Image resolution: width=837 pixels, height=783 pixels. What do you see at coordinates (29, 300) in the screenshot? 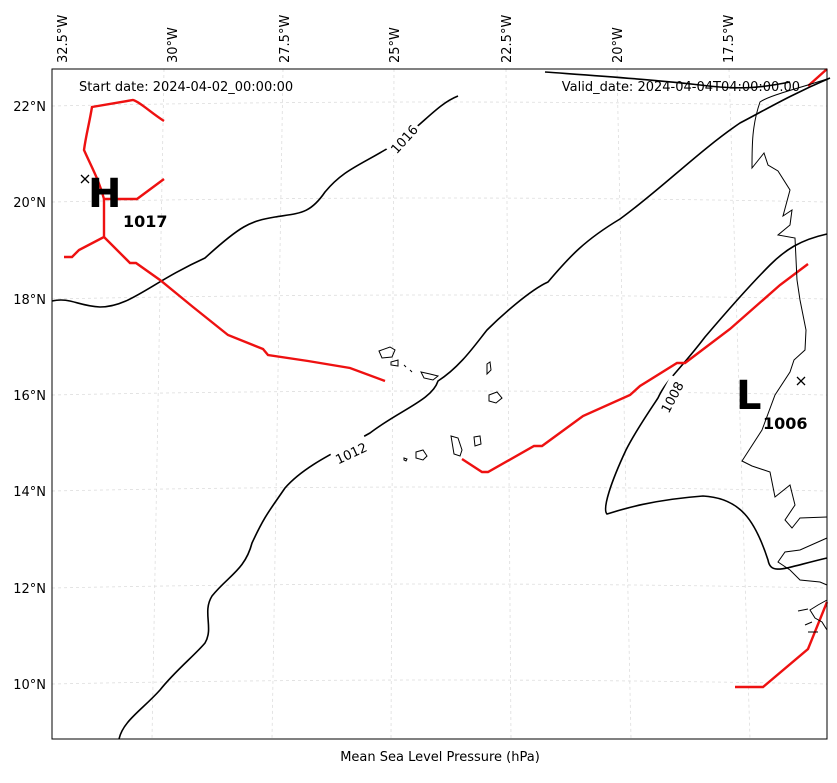
I see `lat-label: 18°N` at bounding box center [29, 300].